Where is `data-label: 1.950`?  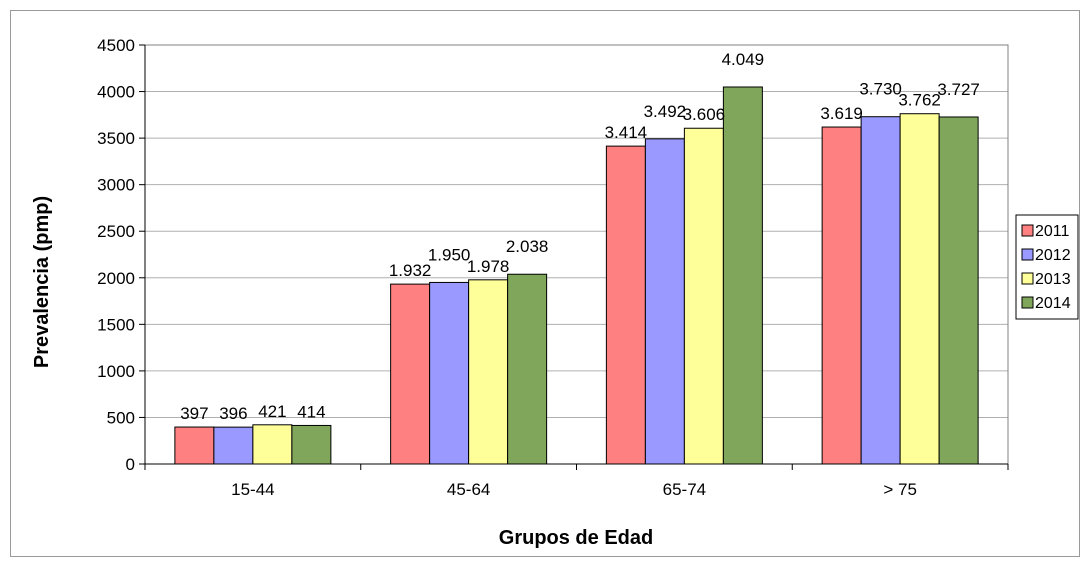 data-label: 1.950 is located at coordinates (449, 254).